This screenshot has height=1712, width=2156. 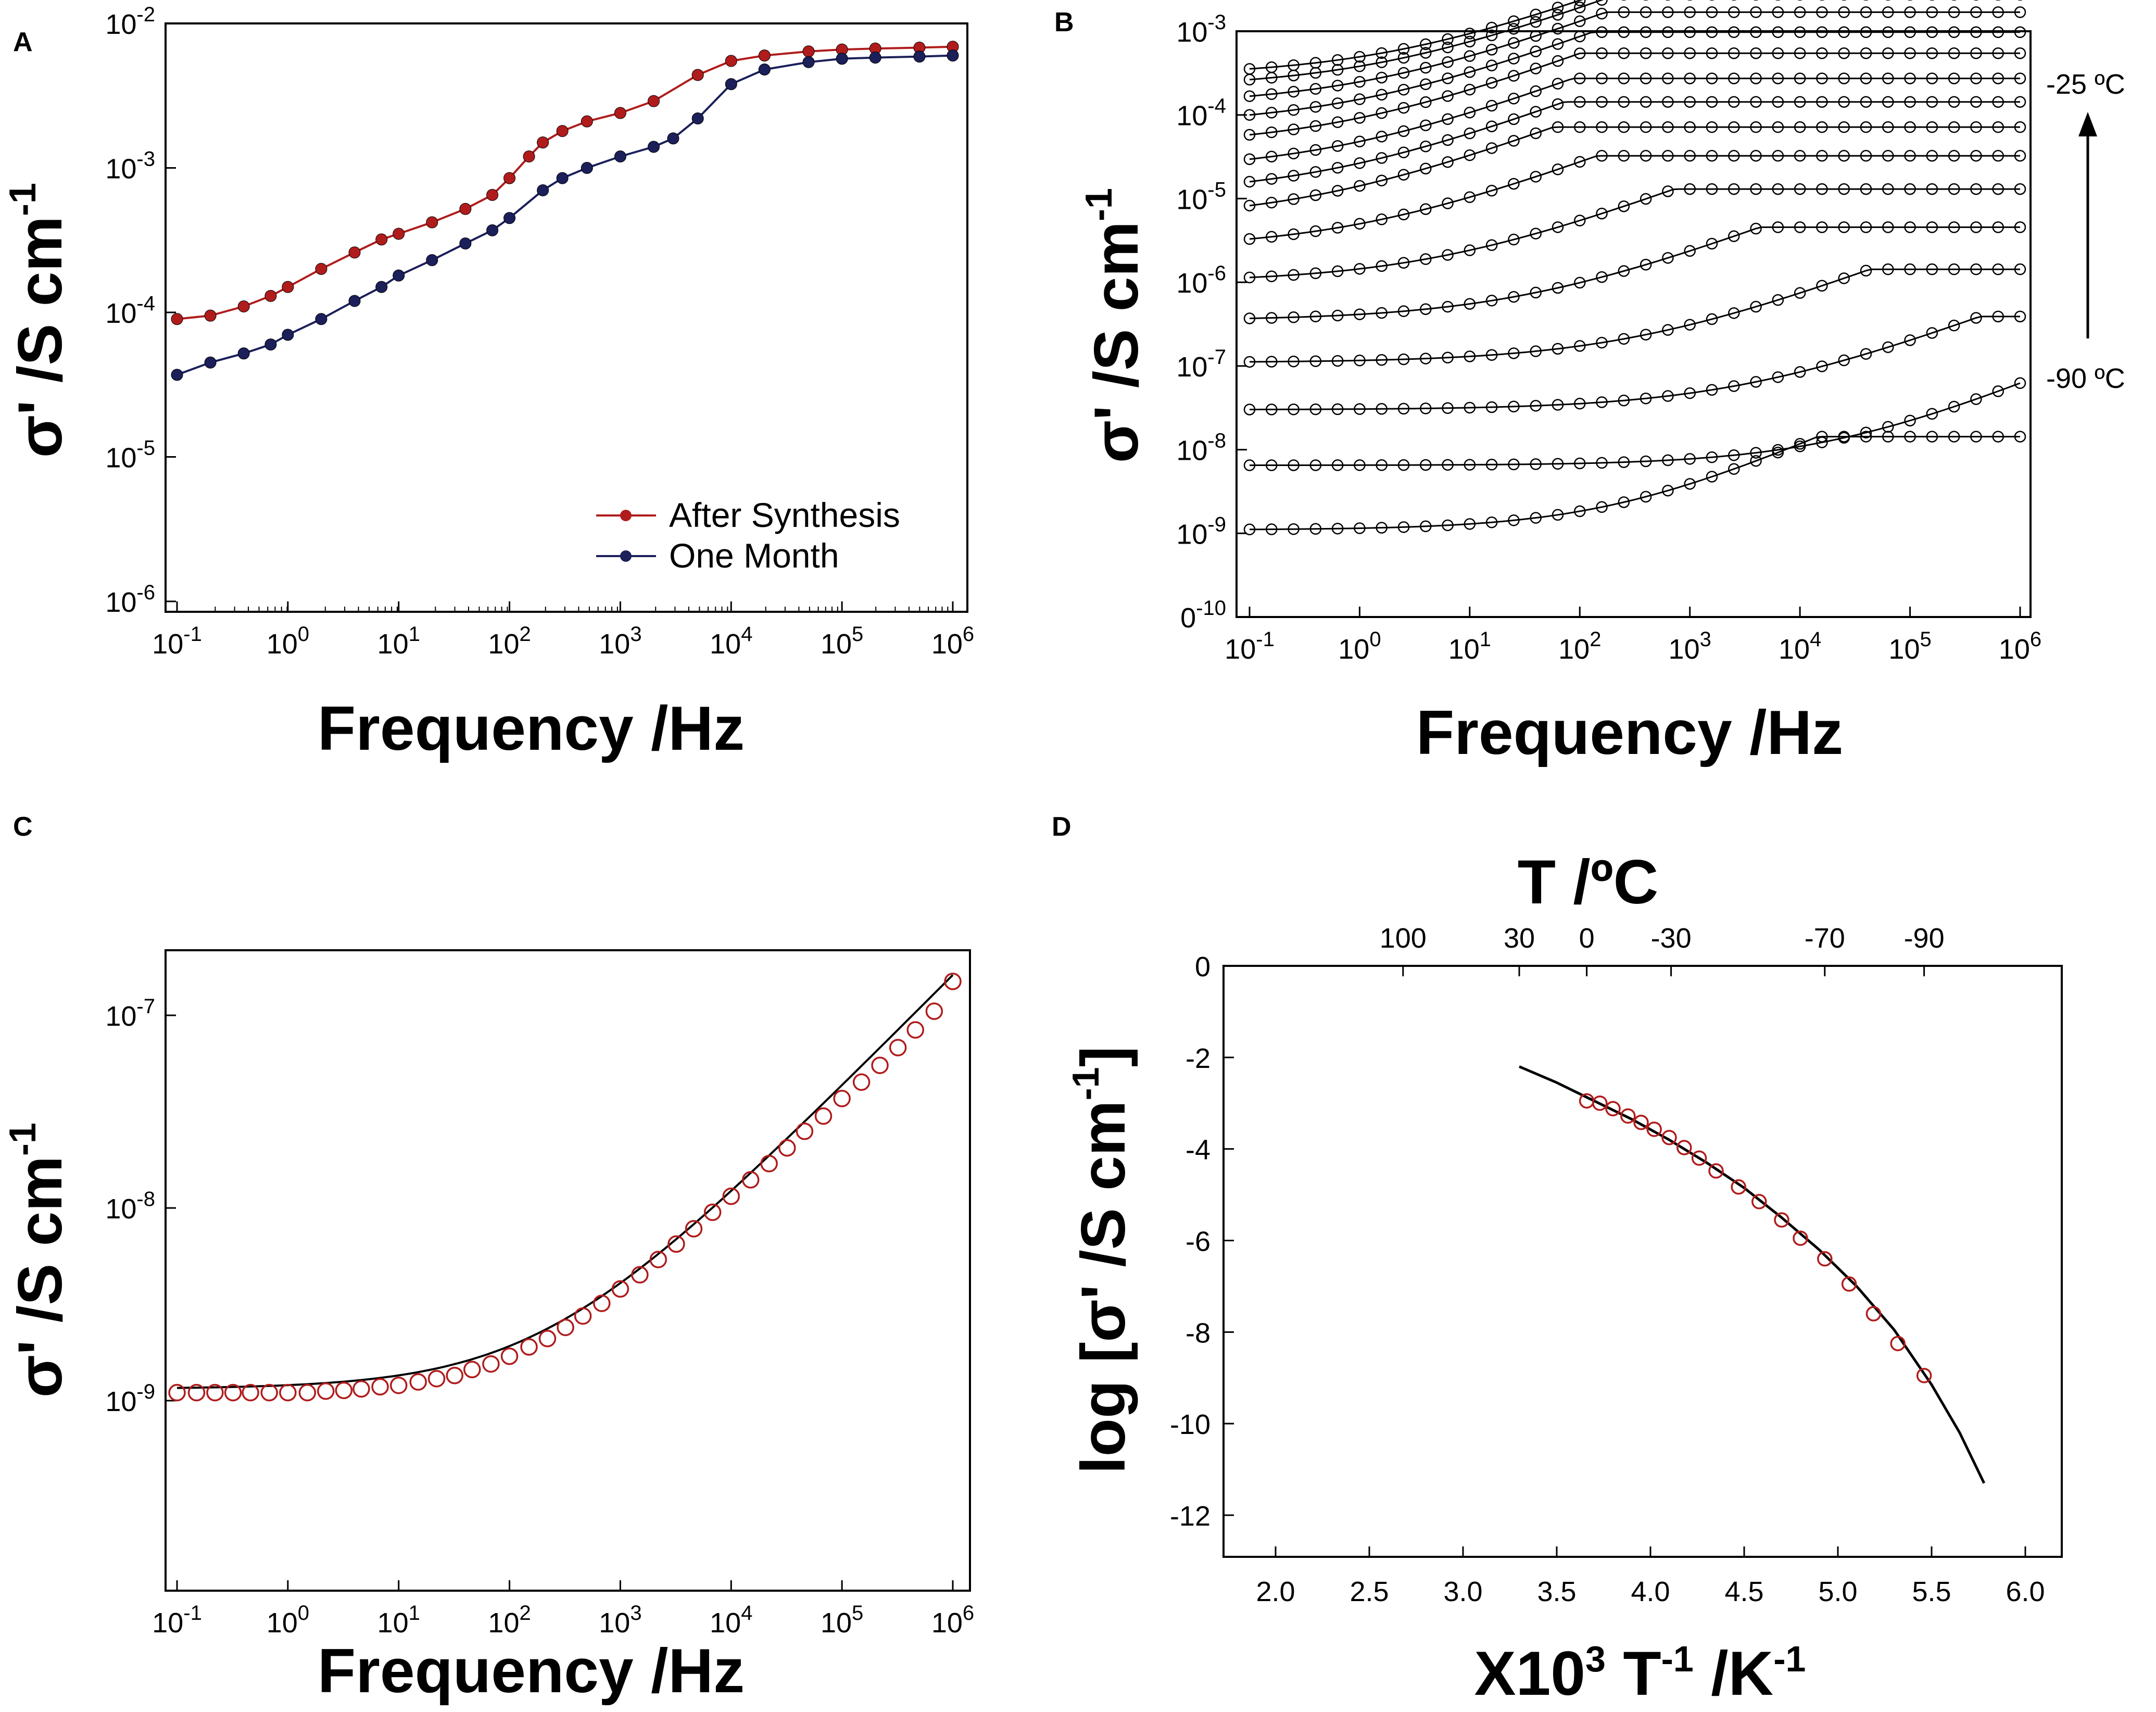 What do you see at coordinates (2087, 124) in the screenshot?
I see `panel-b-arrow-head` at bounding box center [2087, 124].